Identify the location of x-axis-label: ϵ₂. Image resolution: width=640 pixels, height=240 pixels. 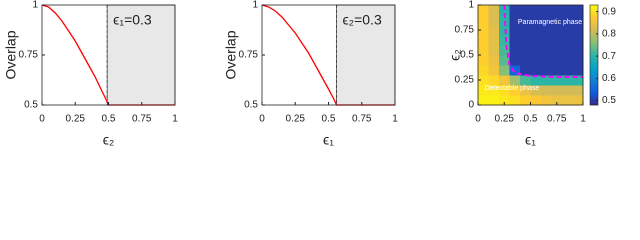
(109, 140).